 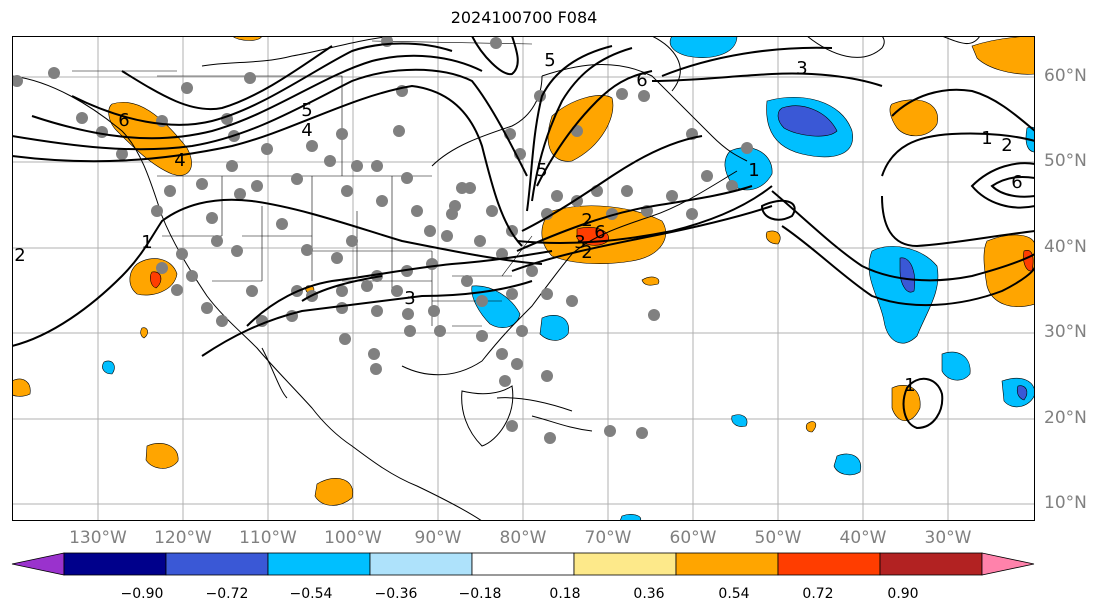 I want to click on colorbar-extend-high, so click(x=1008, y=564).